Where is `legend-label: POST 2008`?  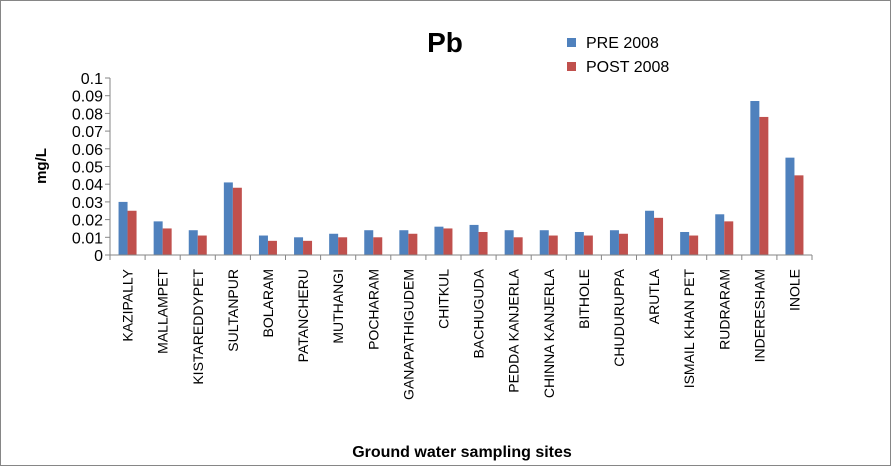
legend-label: POST 2008 is located at coordinates (627, 67).